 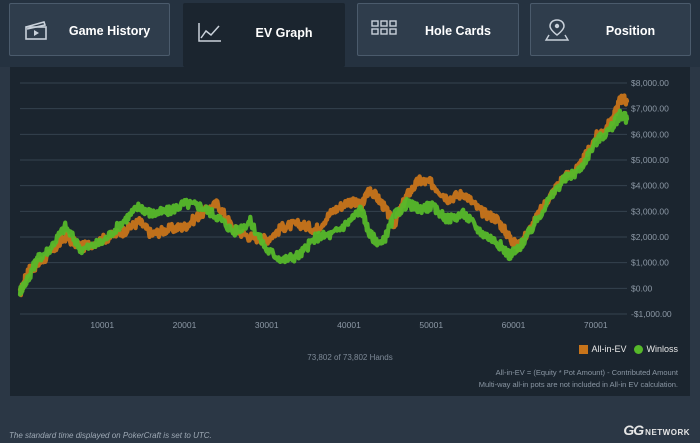 I want to click on y-tick-label: $4,000.00, so click(x=650, y=186).